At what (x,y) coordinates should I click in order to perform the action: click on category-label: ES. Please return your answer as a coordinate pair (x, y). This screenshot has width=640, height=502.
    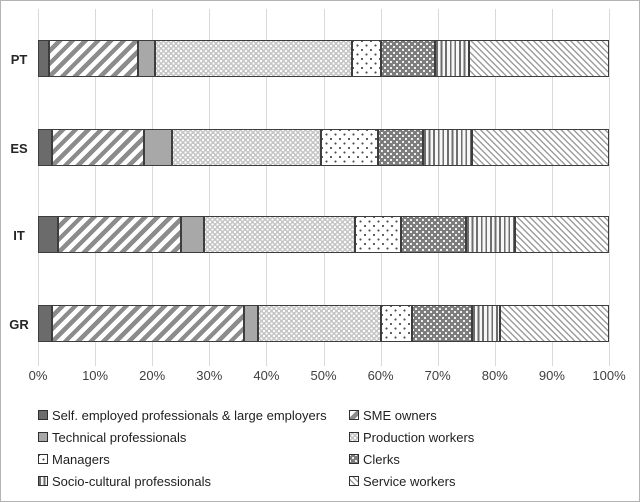
    Looking at the image, I should click on (19, 148).